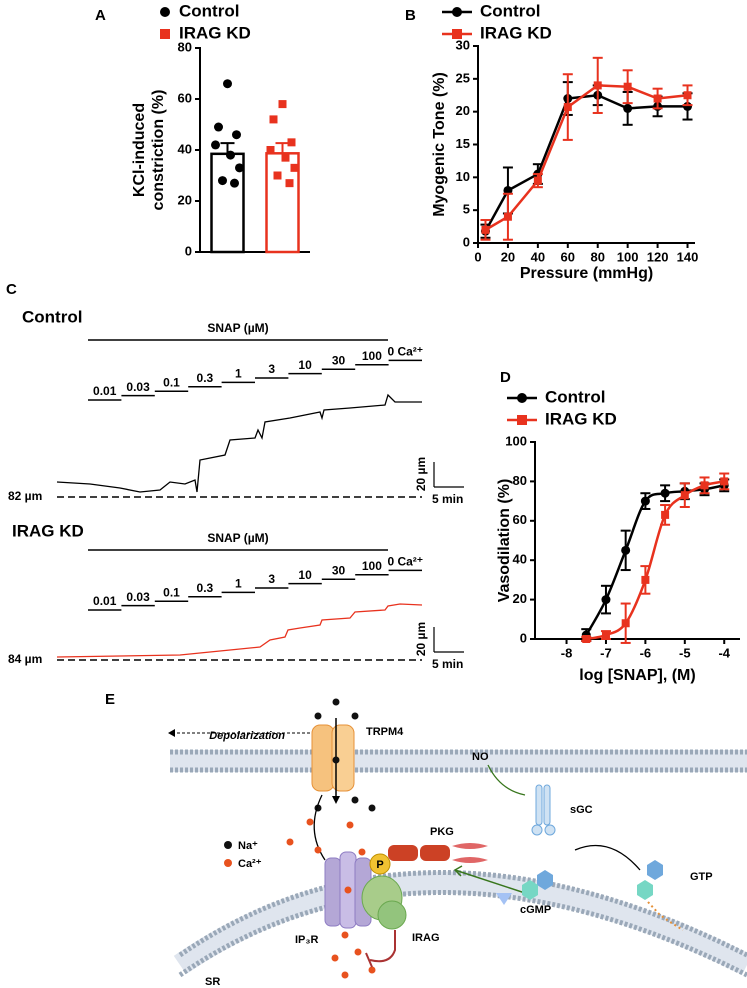  Describe the element at coordinates (100, 15) in the screenshot. I see `panel-label: A` at that location.